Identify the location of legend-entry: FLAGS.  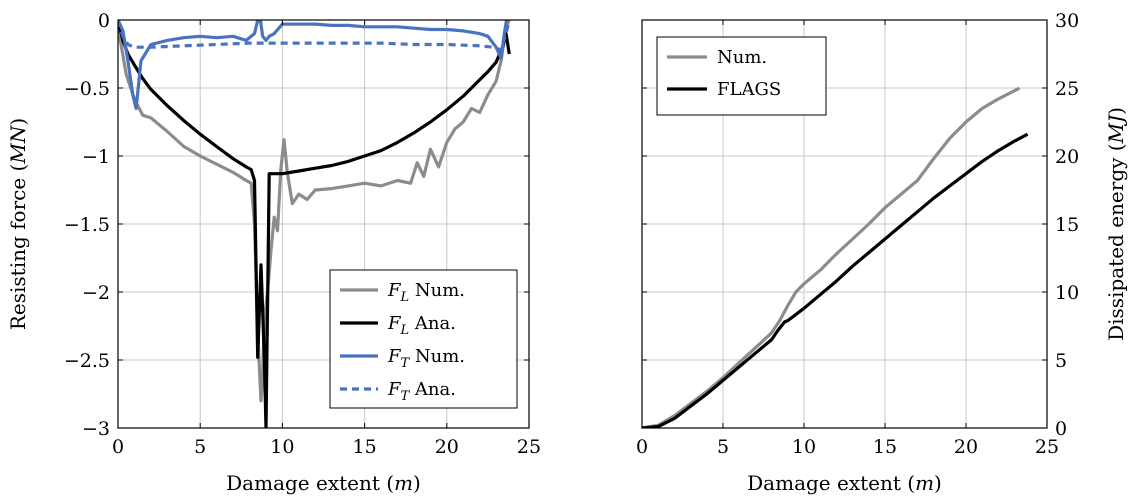
(749, 89).